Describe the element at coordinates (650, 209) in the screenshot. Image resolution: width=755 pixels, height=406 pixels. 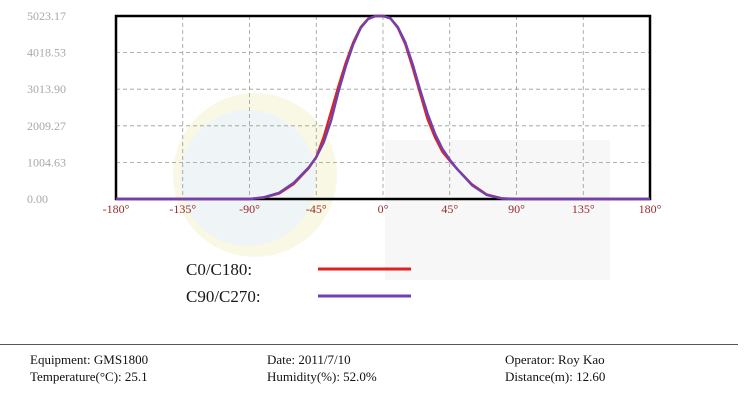
I see `x-tick-label: 180°` at that location.